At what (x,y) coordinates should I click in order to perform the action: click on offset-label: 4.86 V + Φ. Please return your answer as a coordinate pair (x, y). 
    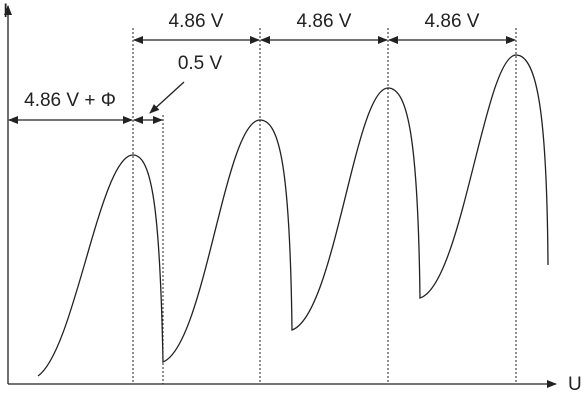
    Looking at the image, I should click on (70, 100).